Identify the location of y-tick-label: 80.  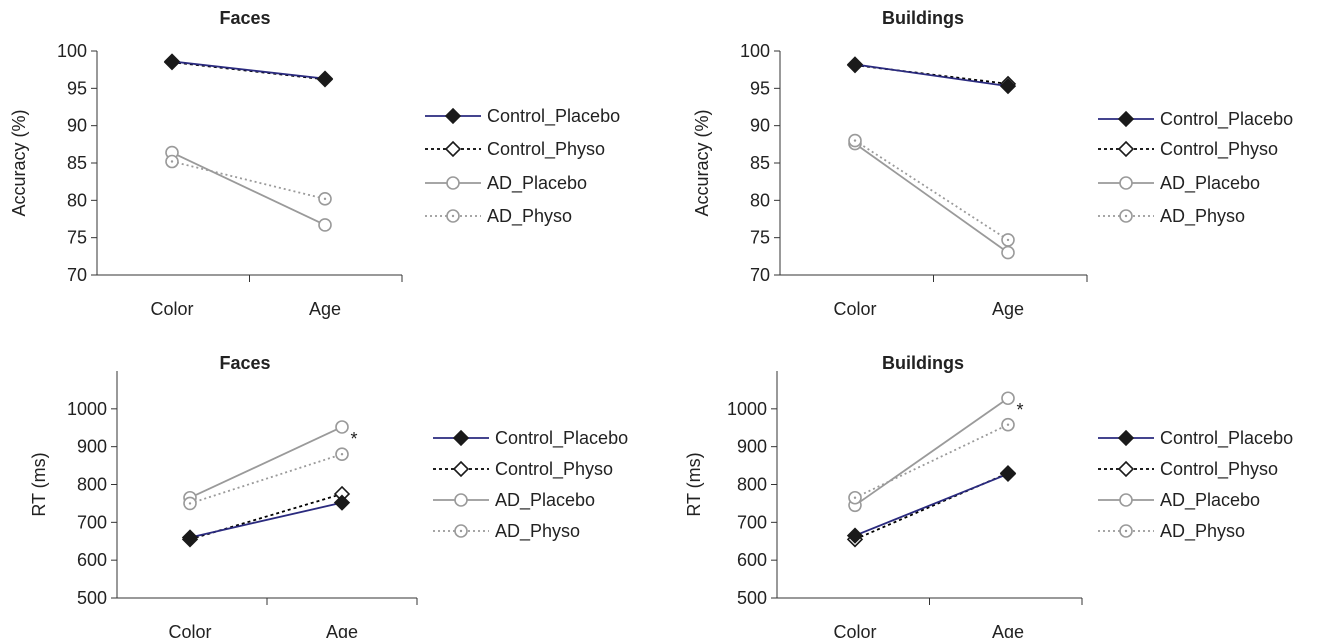
(760, 200).